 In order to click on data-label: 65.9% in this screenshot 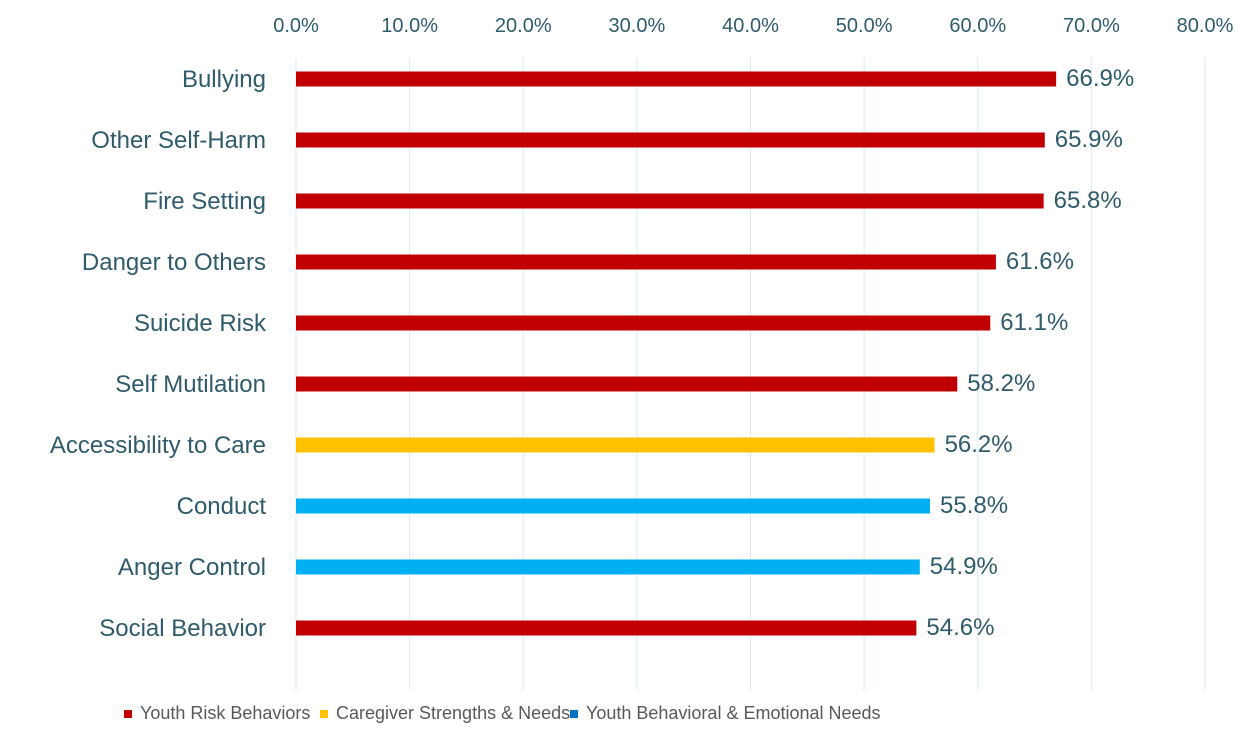, I will do `click(1089, 139)`.